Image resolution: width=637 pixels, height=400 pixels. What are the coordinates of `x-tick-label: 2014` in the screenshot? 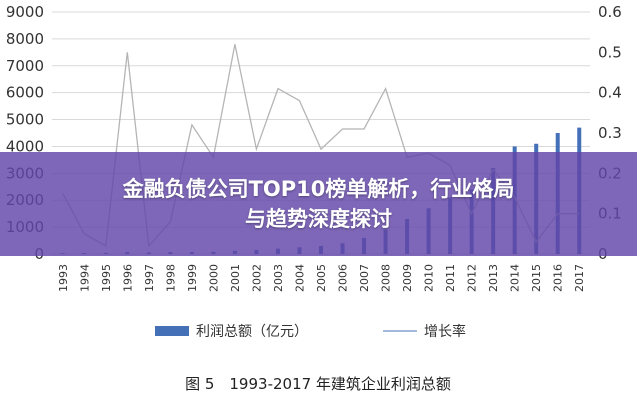 It's located at (515, 278).